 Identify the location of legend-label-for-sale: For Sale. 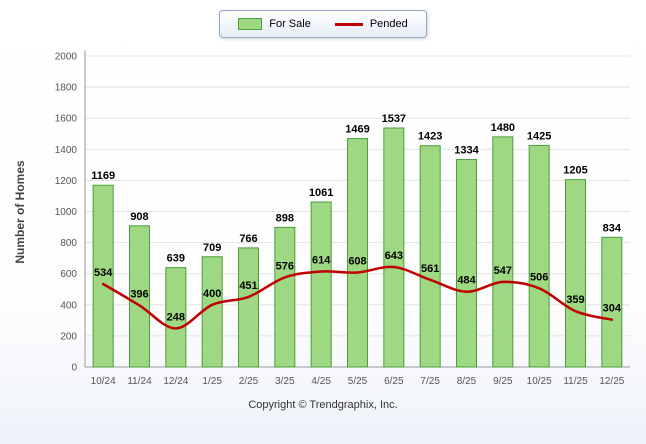
(290, 24).